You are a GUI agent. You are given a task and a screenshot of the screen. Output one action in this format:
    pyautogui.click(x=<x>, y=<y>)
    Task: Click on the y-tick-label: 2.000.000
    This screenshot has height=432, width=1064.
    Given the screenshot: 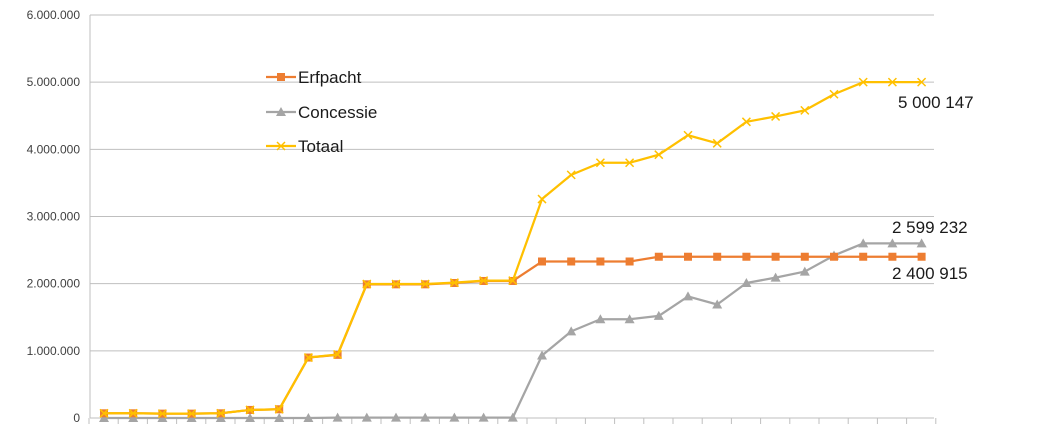 What is the action you would take?
    pyautogui.click(x=54, y=284)
    